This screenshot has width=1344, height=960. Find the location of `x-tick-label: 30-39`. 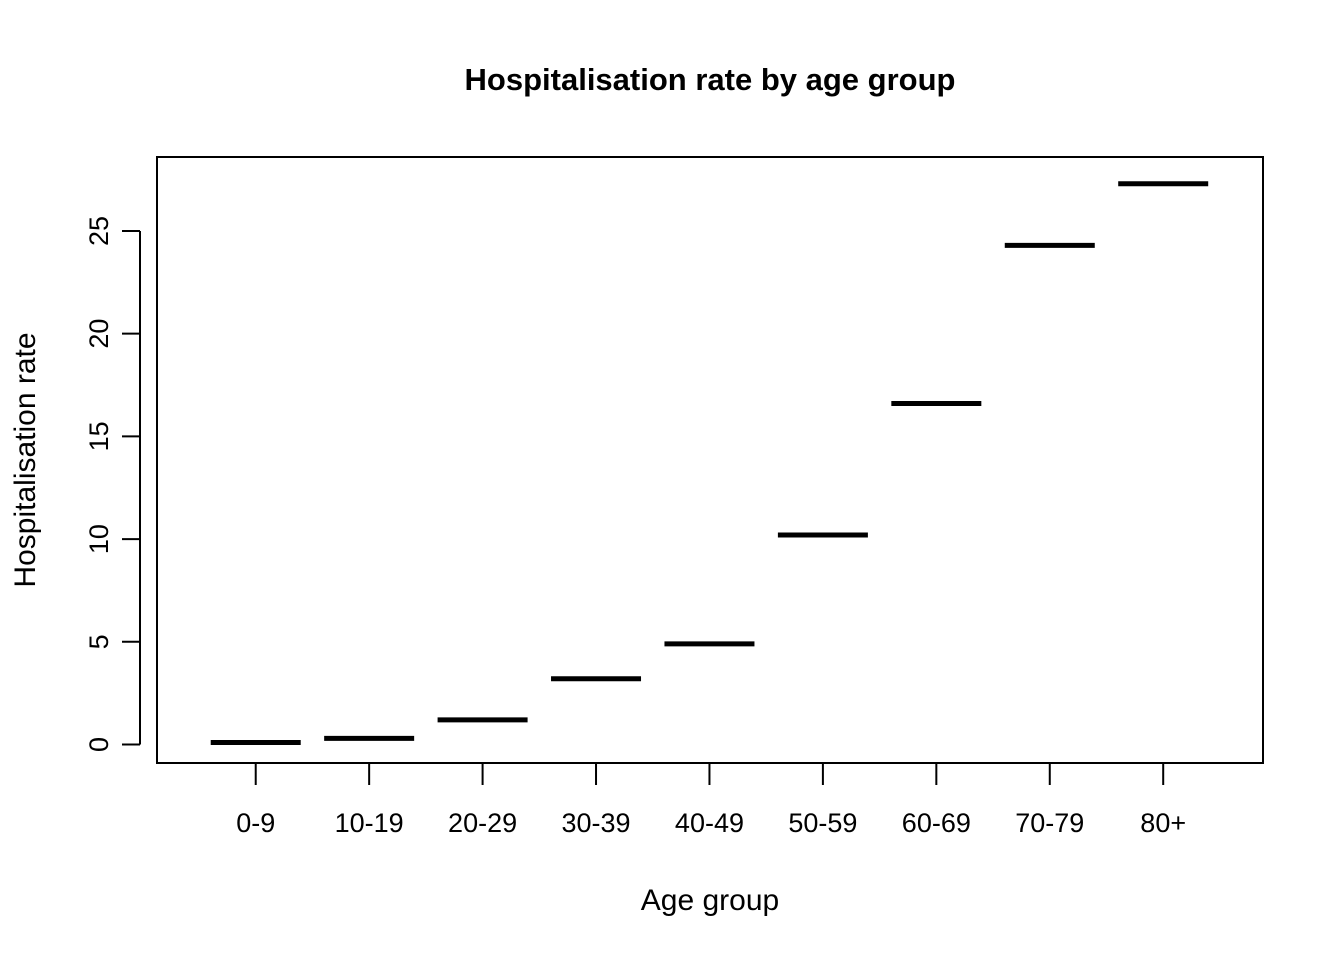

x-tick-label: 30-39 is located at coordinates (595, 823).